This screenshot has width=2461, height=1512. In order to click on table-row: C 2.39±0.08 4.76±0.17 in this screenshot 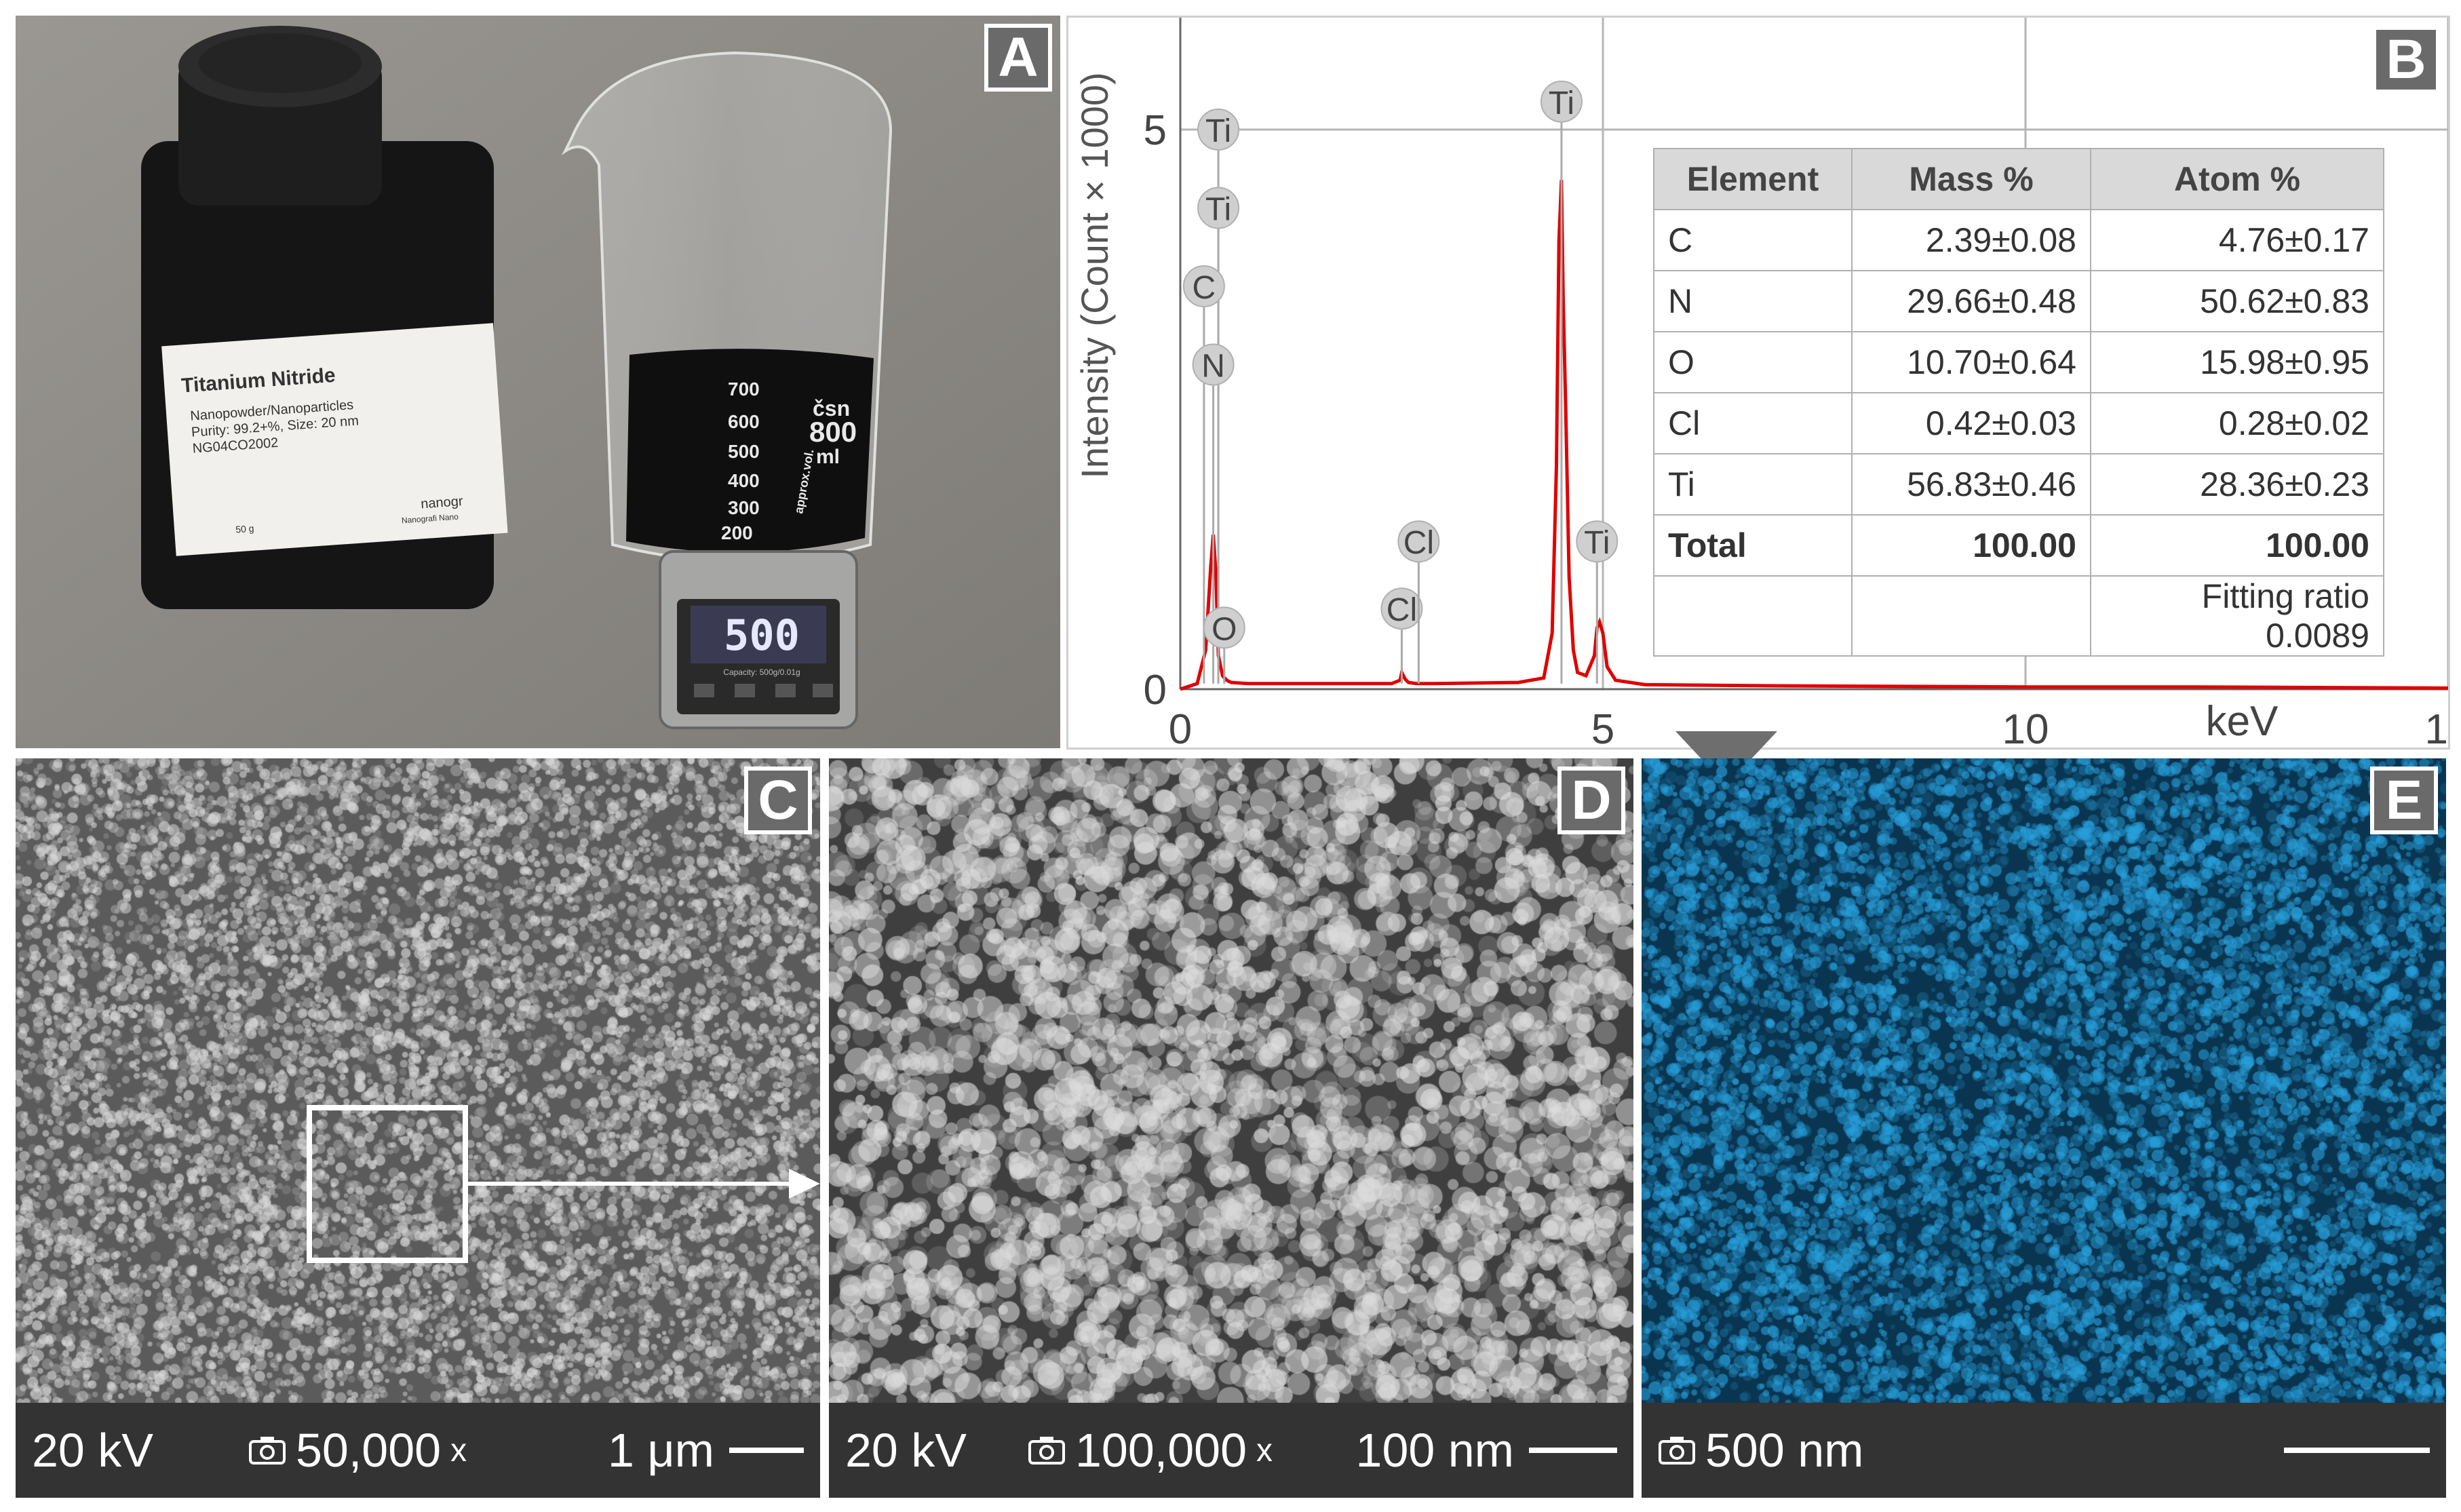, I will do `click(2019, 240)`.